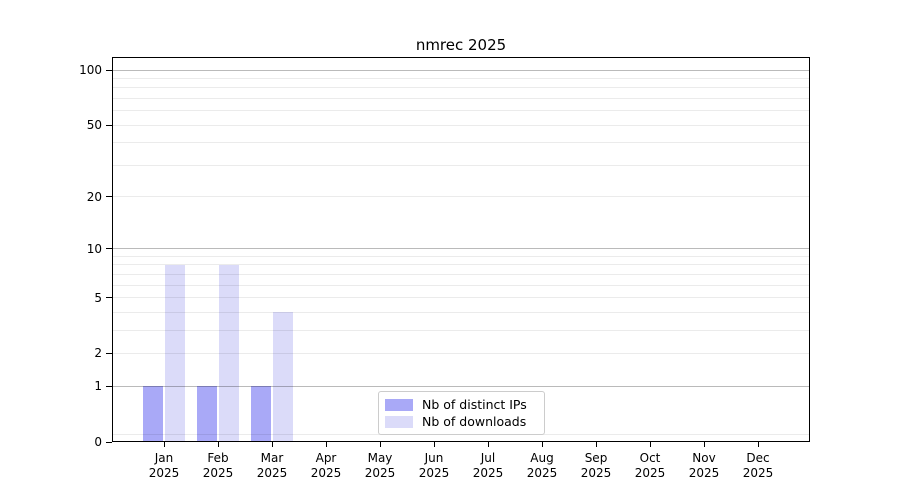 The image size is (900, 500). Describe the element at coordinates (218, 465) in the screenshot. I see `x-tick-label: Feb 2025` at that location.